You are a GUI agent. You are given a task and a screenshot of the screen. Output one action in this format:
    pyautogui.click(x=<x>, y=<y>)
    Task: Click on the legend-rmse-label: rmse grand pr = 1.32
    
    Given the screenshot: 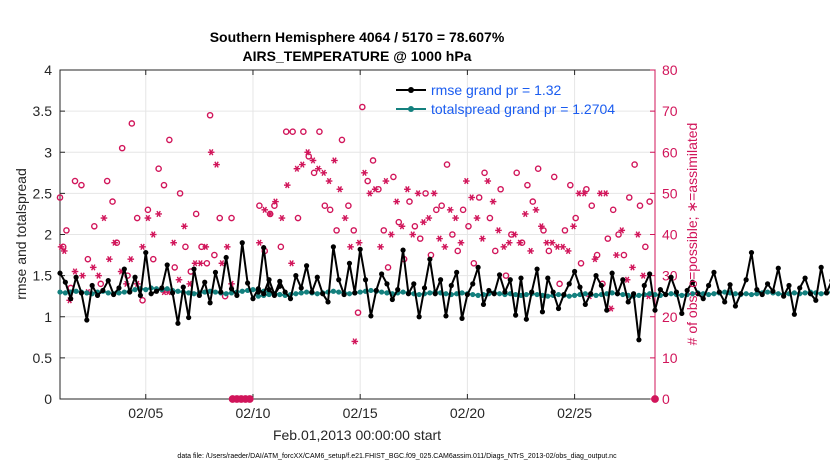 What is the action you would take?
    pyautogui.click(x=496, y=90)
    